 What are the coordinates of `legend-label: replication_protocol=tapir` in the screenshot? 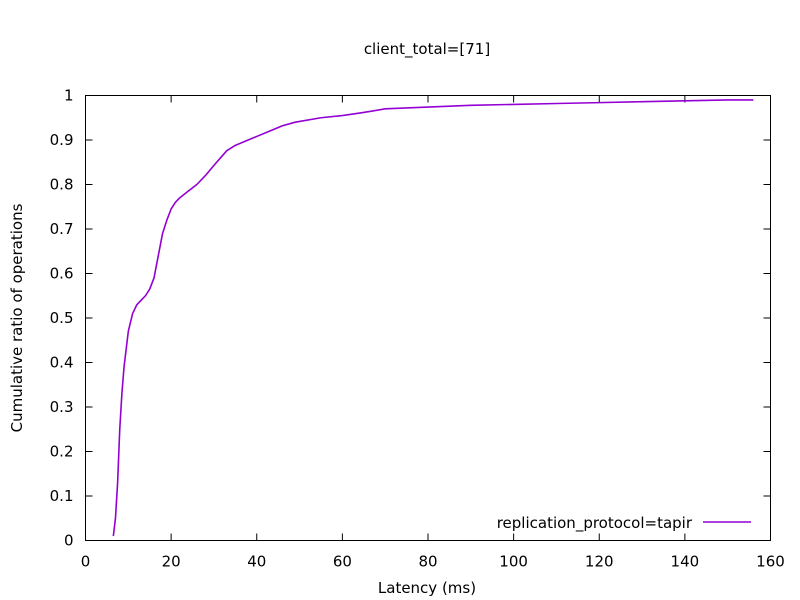 It's located at (595, 523).